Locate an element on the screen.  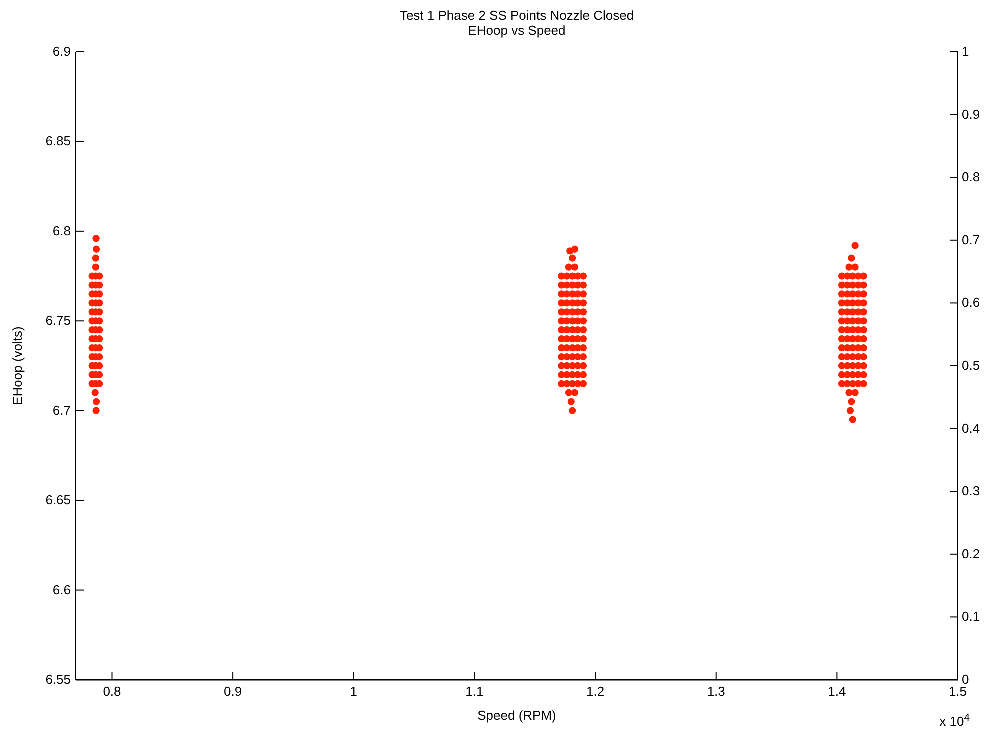
y2-tick-label: 1 is located at coordinates (966, 51).